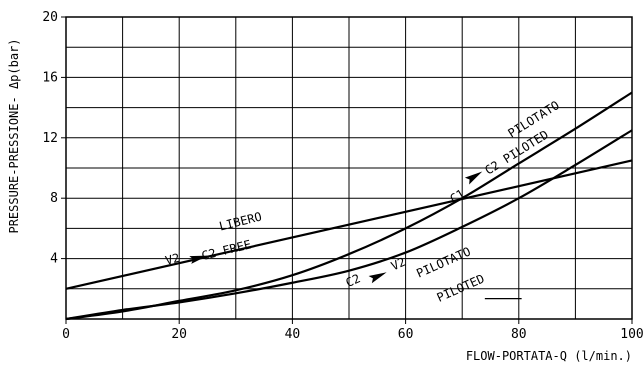 This screenshot has width=644, height=370. Describe the element at coordinates (240, 221) in the screenshot. I see `annotation-label: LIBERO` at that location.